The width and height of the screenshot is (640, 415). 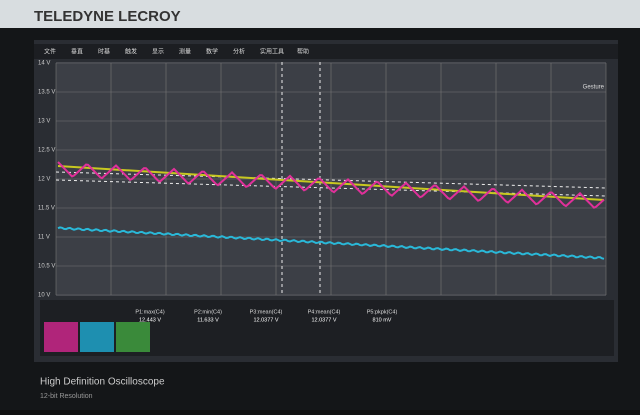 I want to click on menu-item: 帮助, so click(x=303, y=52).